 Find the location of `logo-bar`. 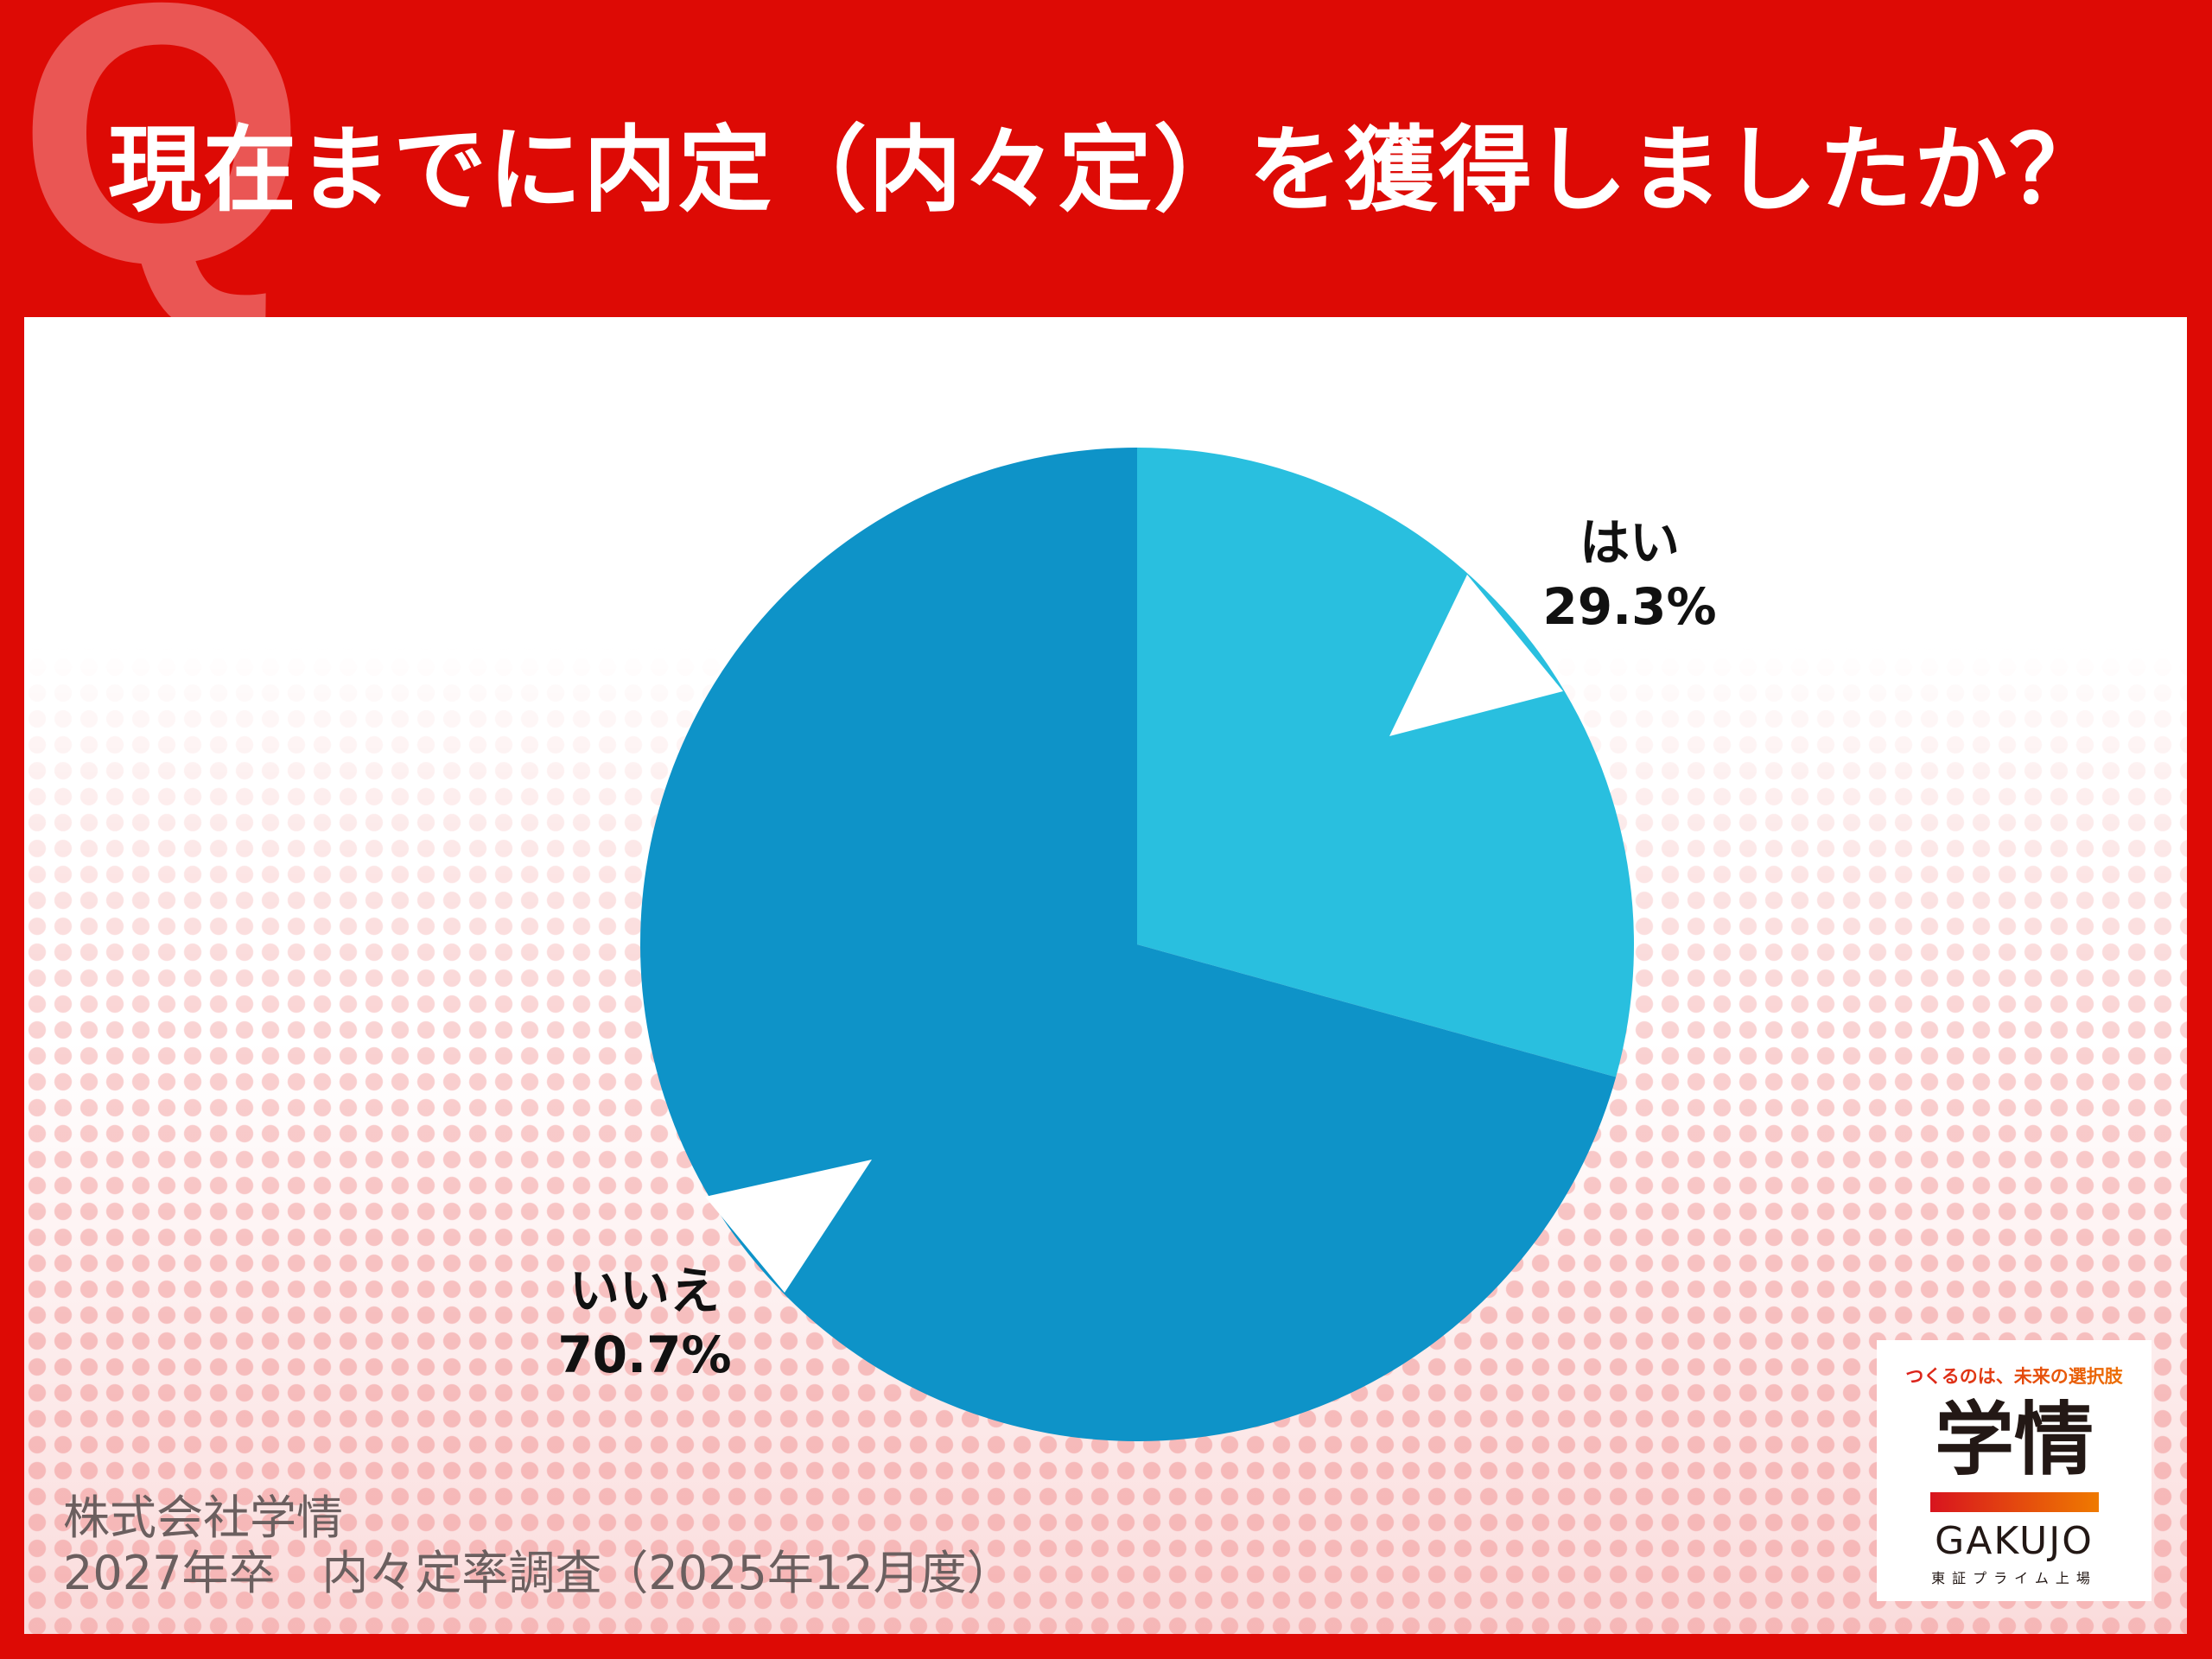

logo-bar is located at coordinates (2014, 1502).